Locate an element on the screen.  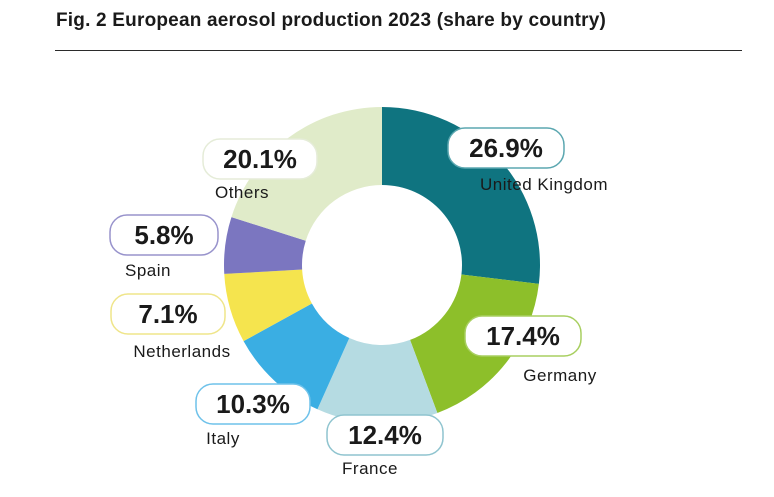
value-label-italy: 10.3% is located at coordinates (253, 404).